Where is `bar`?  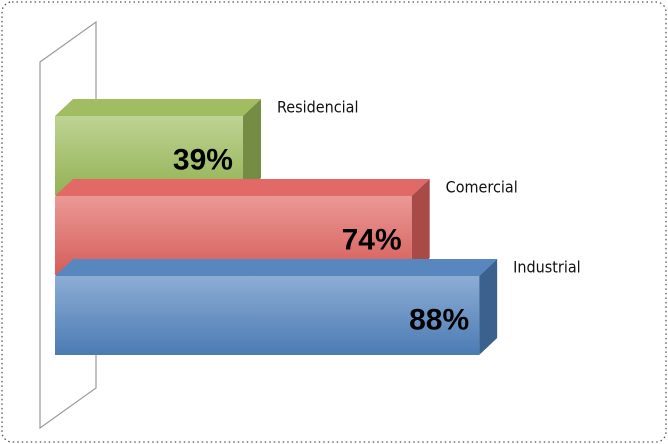
bar is located at coordinates (267, 315).